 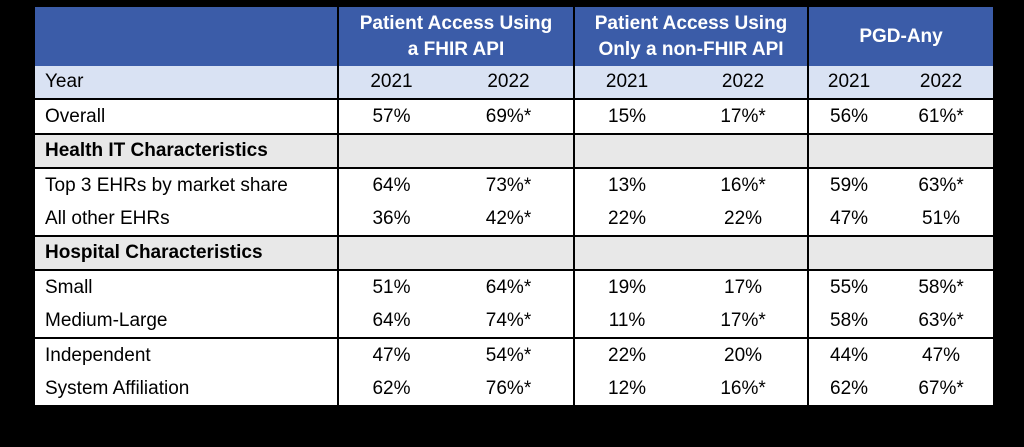 I want to click on group-header-fhir-api-line1: Patient Access Using, so click(x=456, y=23).